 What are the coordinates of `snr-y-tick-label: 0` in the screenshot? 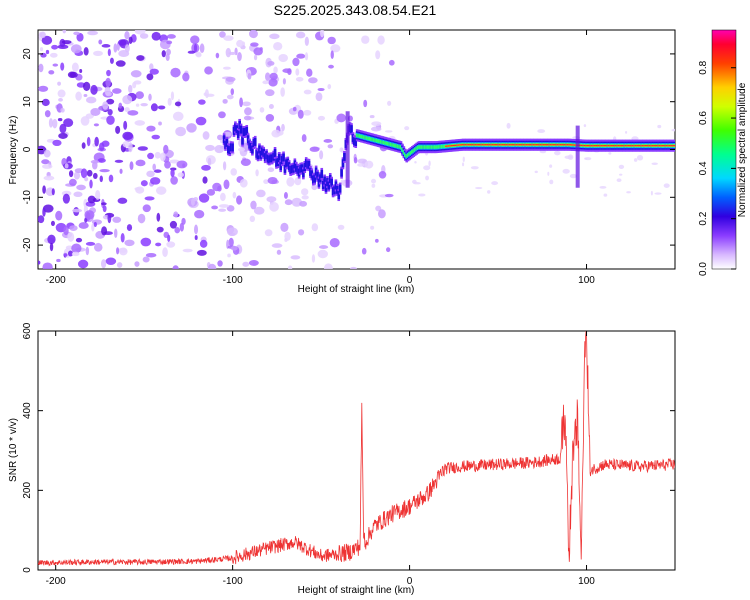 It's located at (27, 570).